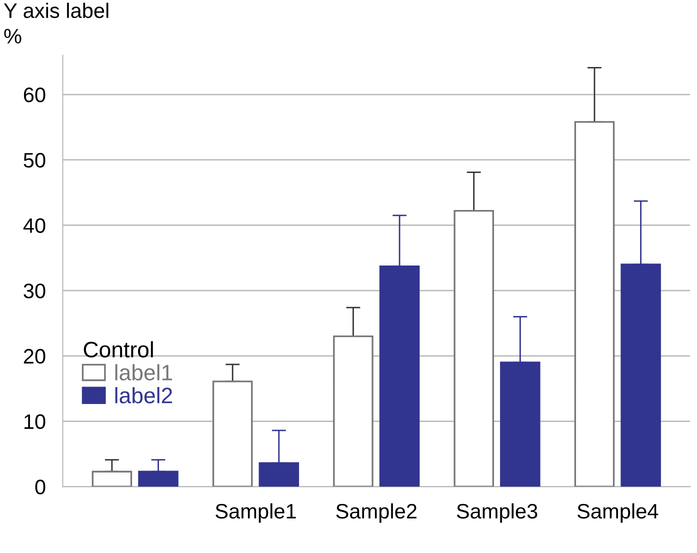  What do you see at coordinates (497, 513) in the screenshot?
I see `x-tick-label: Sample3` at bounding box center [497, 513].